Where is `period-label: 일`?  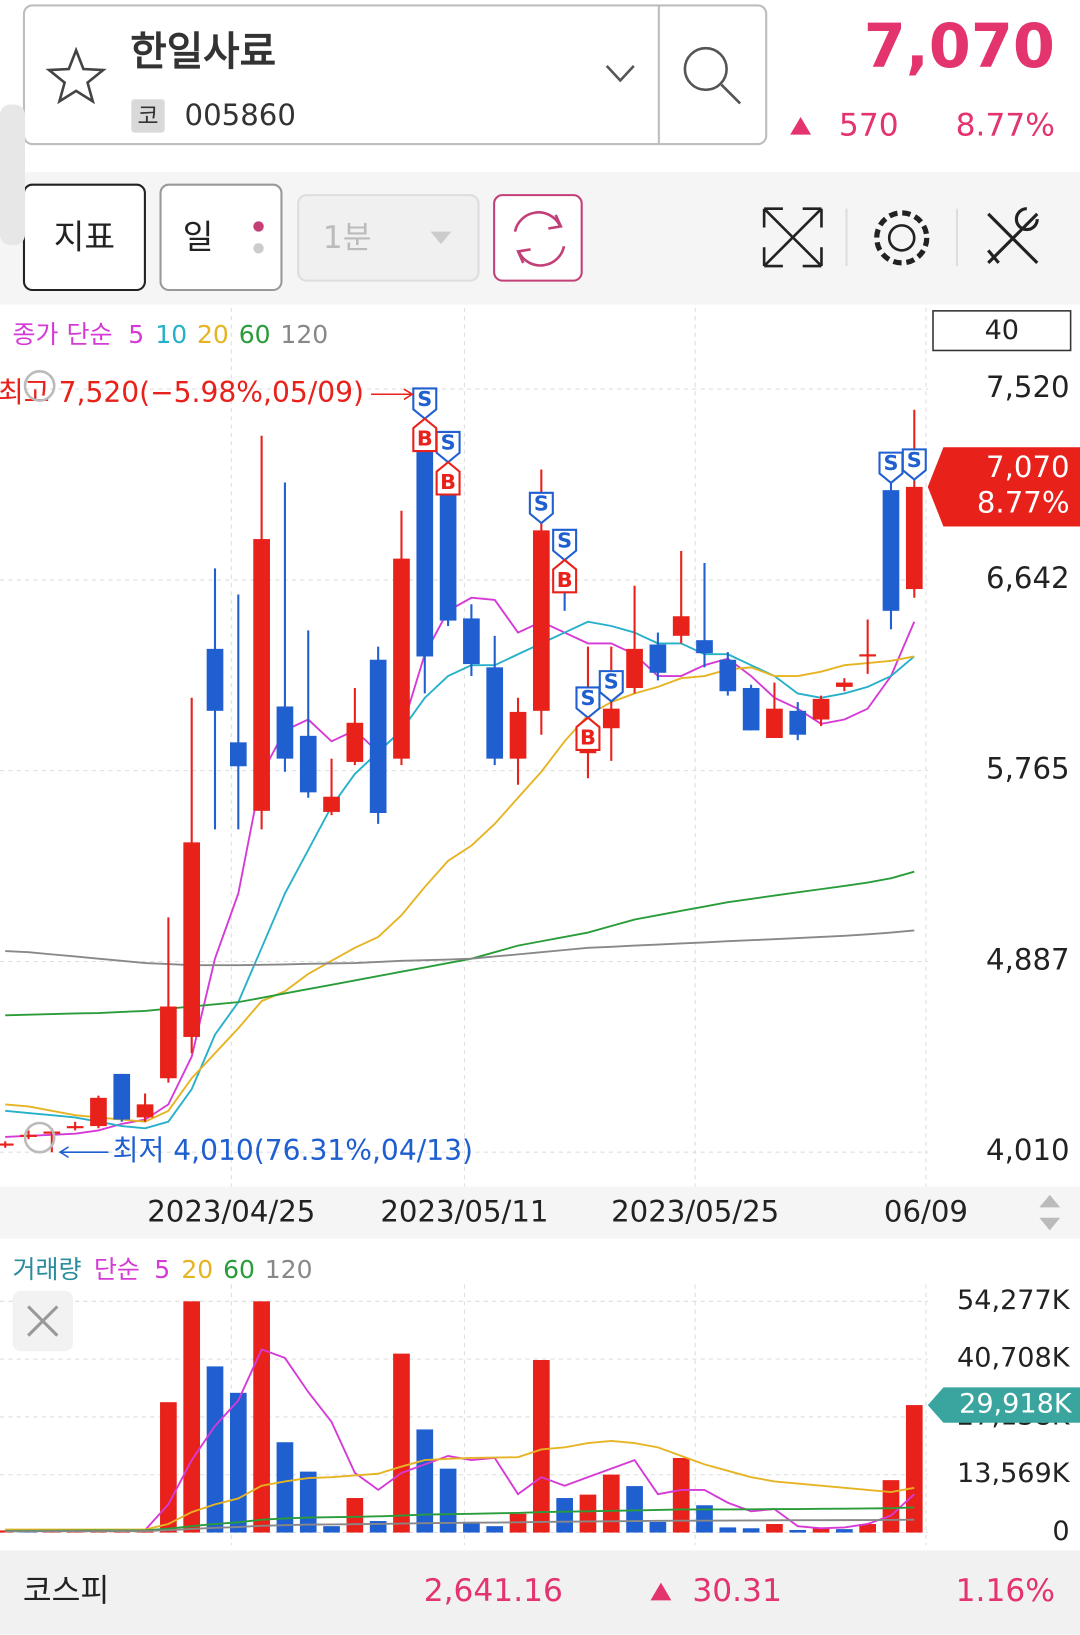
period-label: 일 is located at coordinates (198, 236).